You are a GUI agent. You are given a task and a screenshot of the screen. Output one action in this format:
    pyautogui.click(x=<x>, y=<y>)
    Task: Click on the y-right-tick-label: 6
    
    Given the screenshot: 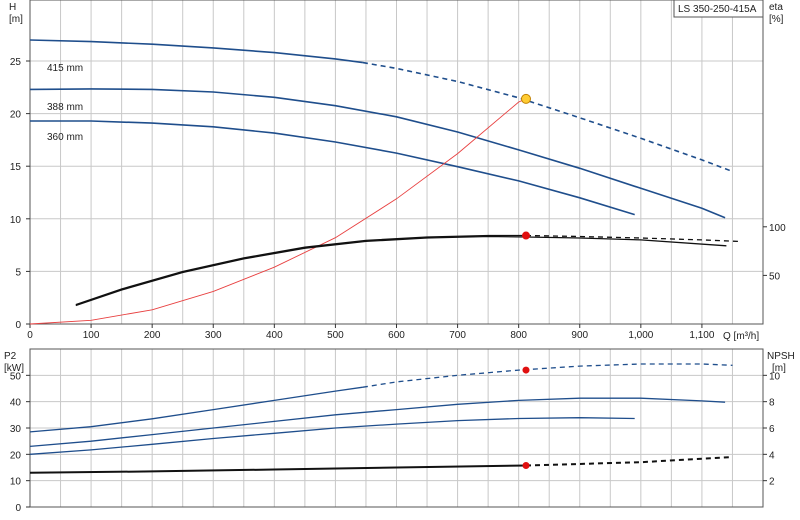 What is the action you would take?
    pyautogui.click(x=772, y=429)
    